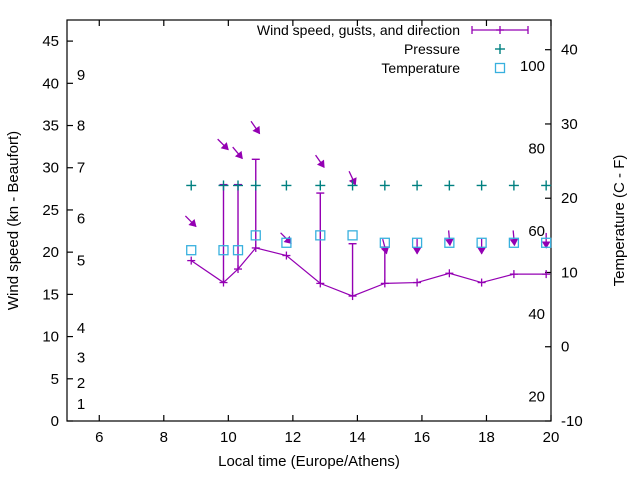  Describe the element at coordinates (50, 337) in the screenshot. I see `y-tick-label: 10` at that location.